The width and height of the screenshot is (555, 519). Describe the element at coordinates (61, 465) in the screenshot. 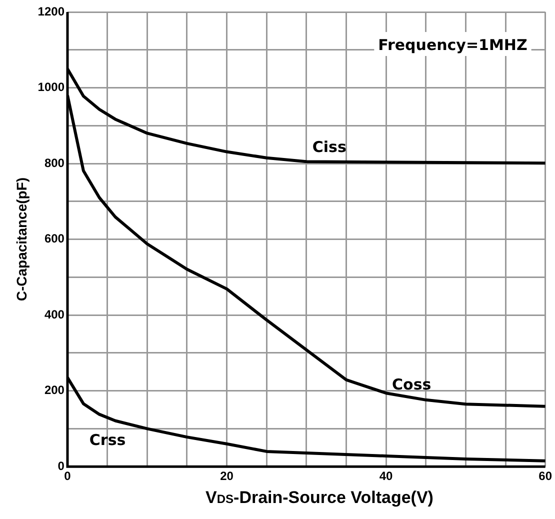

I see `y-tick-label: 0` at that location.